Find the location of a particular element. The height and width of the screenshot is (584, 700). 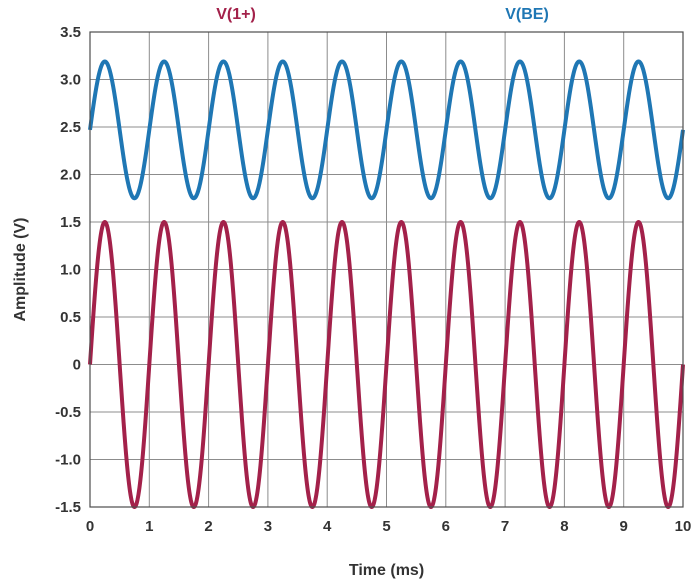

x-axis-label: Time (ms) is located at coordinates (386, 570).